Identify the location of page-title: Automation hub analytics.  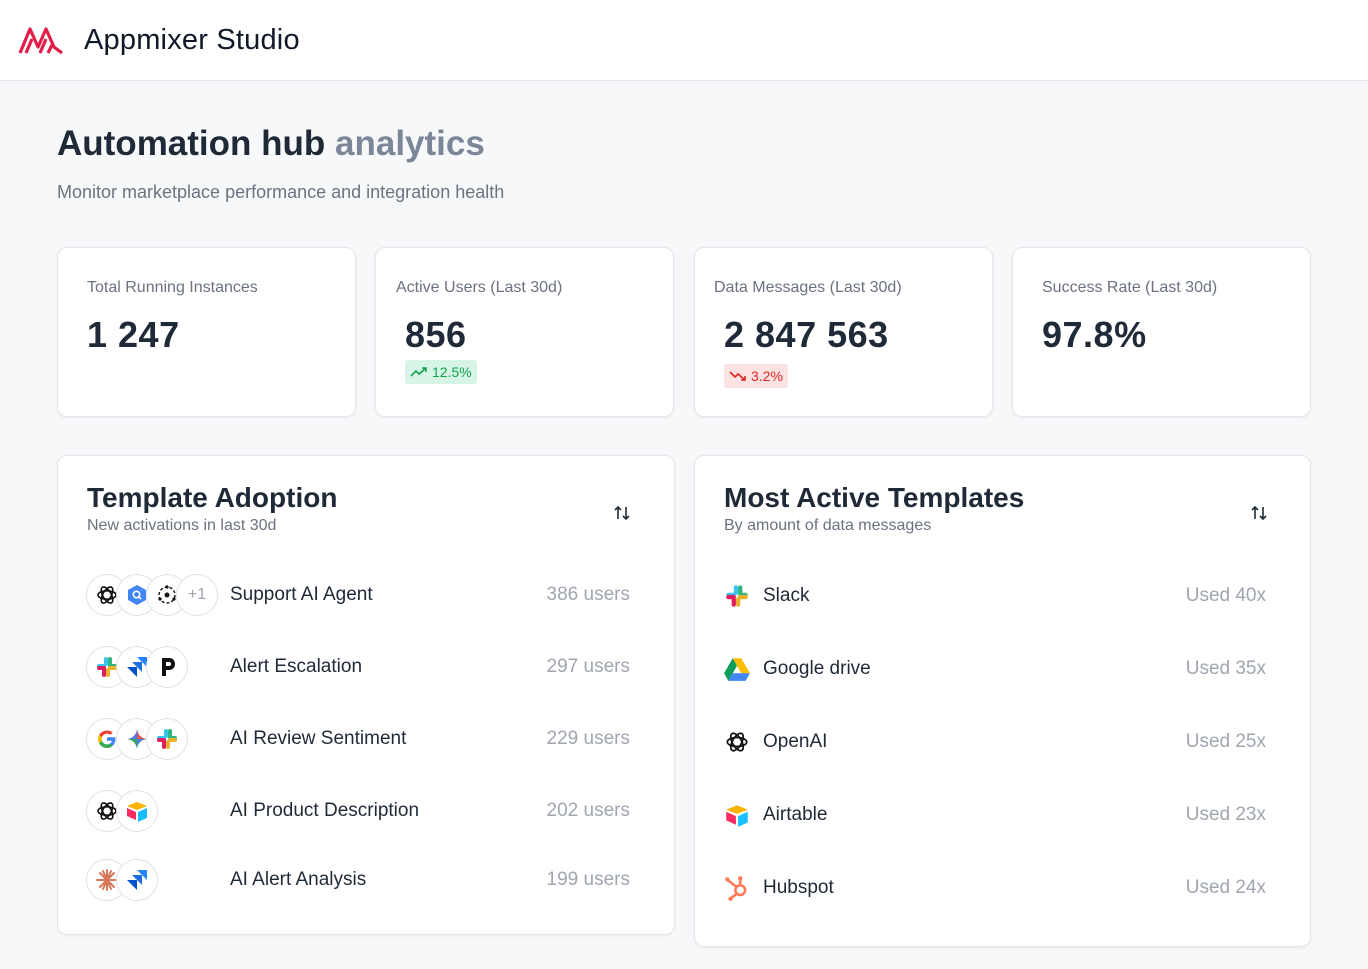
(271, 144).